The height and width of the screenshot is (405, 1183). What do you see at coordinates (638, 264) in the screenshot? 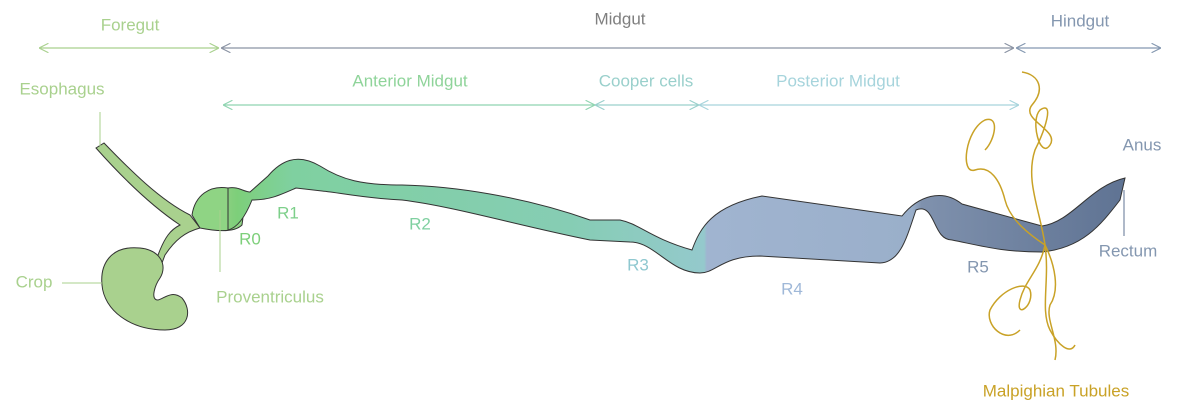
I see `region-label: R3` at bounding box center [638, 264].